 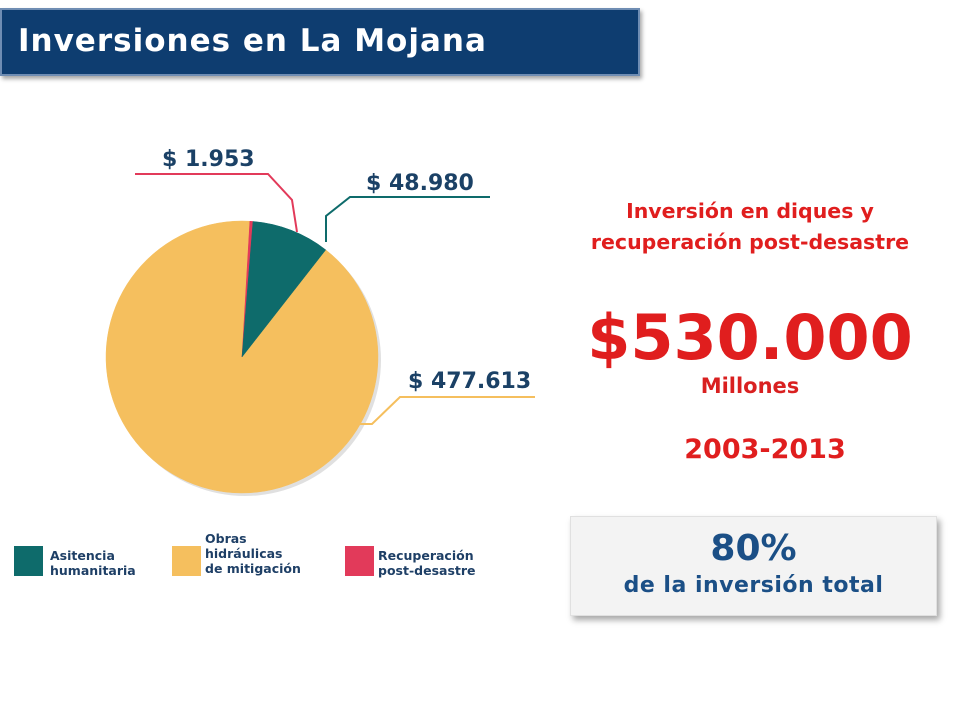 I want to click on legend-label-1-1: hidráulicas, so click(x=243, y=553).